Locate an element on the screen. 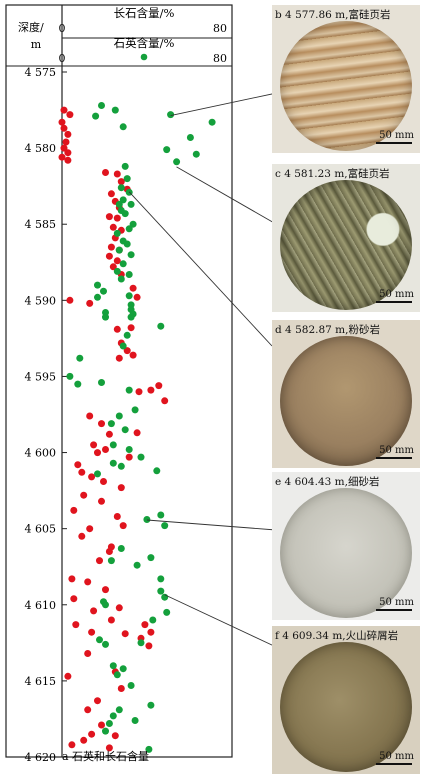  quartz-axis-max: 80 is located at coordinates (220, 58).